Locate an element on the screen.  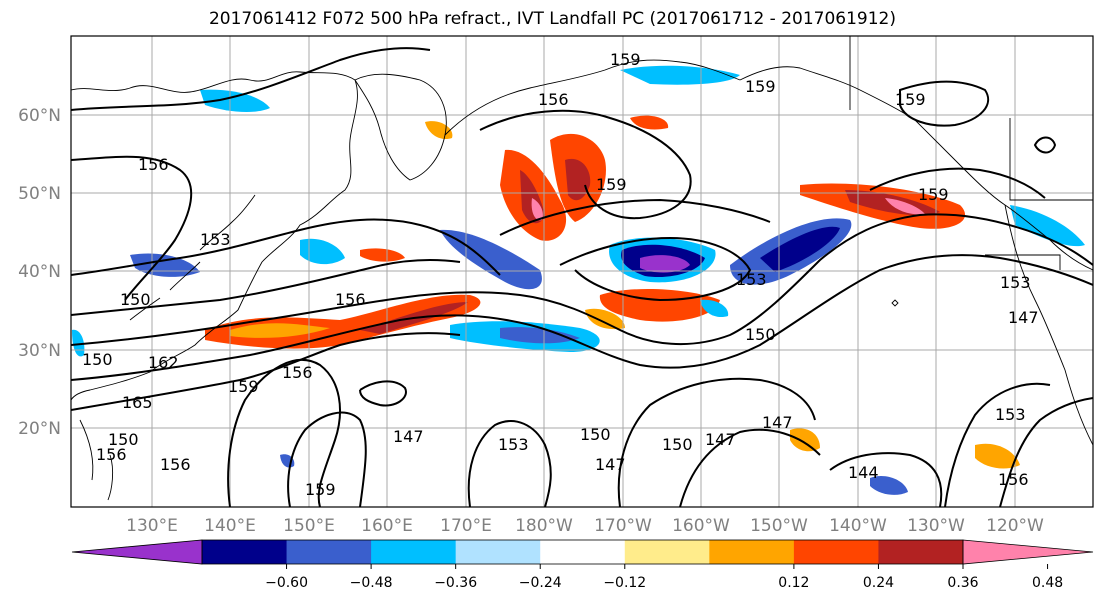
lon-label: 140°W is located at coordinates (858, 526).